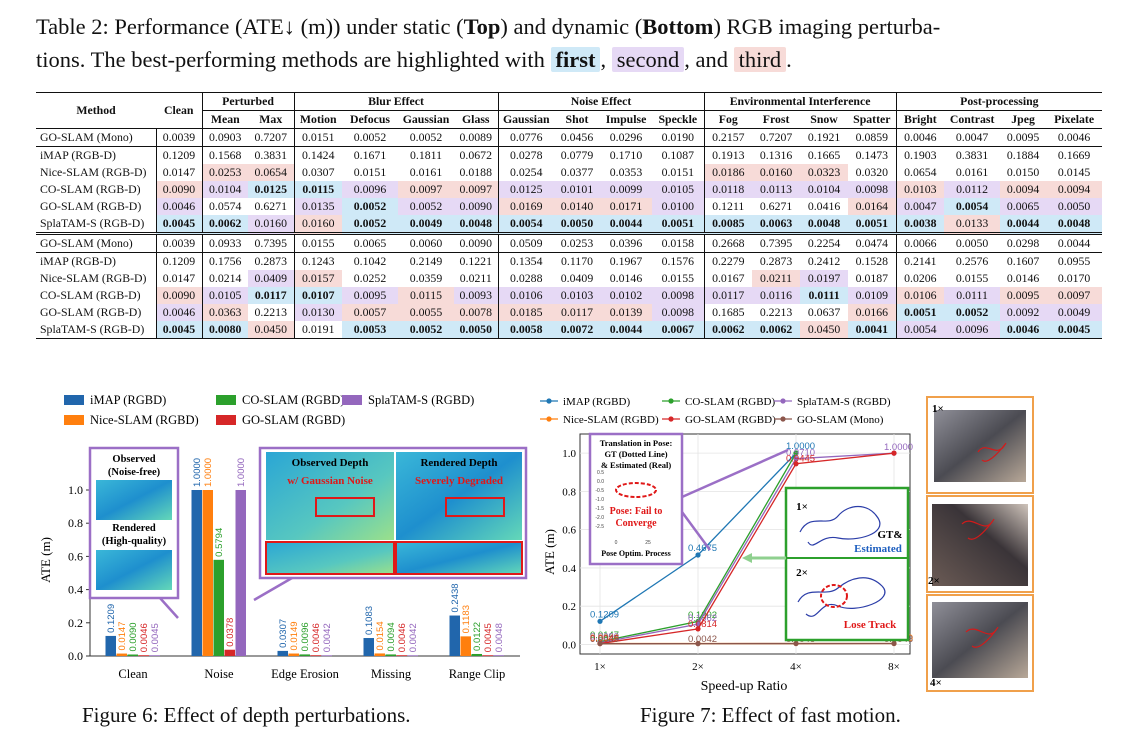  What do you see at coordinates (678, 278) in the screenshot?
I see `table-cell: 0.0155` at bounding box center [678, 278].